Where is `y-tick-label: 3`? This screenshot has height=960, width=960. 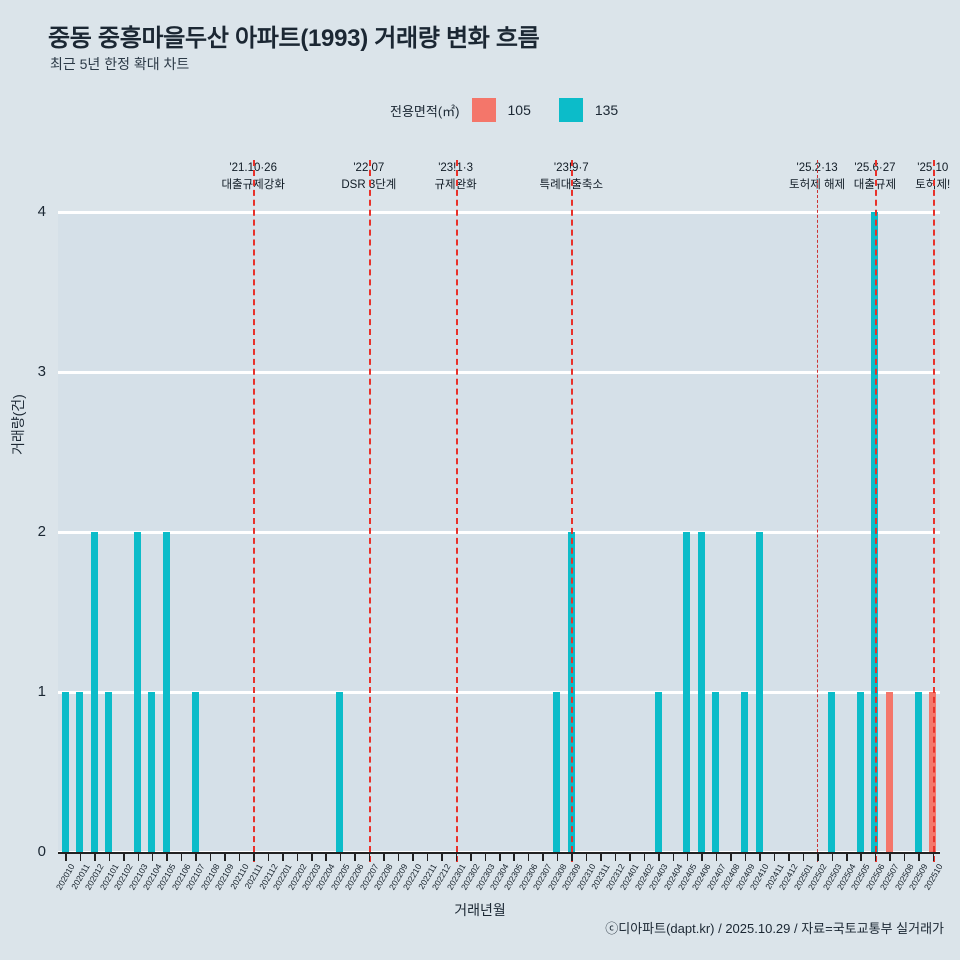 y-tick-label: 3 is located at coordinates (41, 371).